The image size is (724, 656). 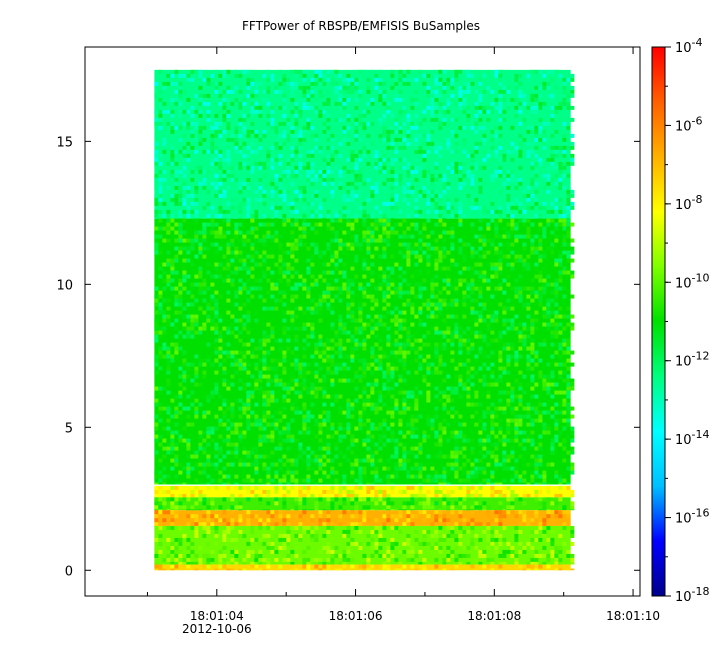 What do you see at coordinates (692, 281) in the screenshot?
I see `colorbar-tick-label: 10⁻¹⁰` at bounding box center [692, 281].